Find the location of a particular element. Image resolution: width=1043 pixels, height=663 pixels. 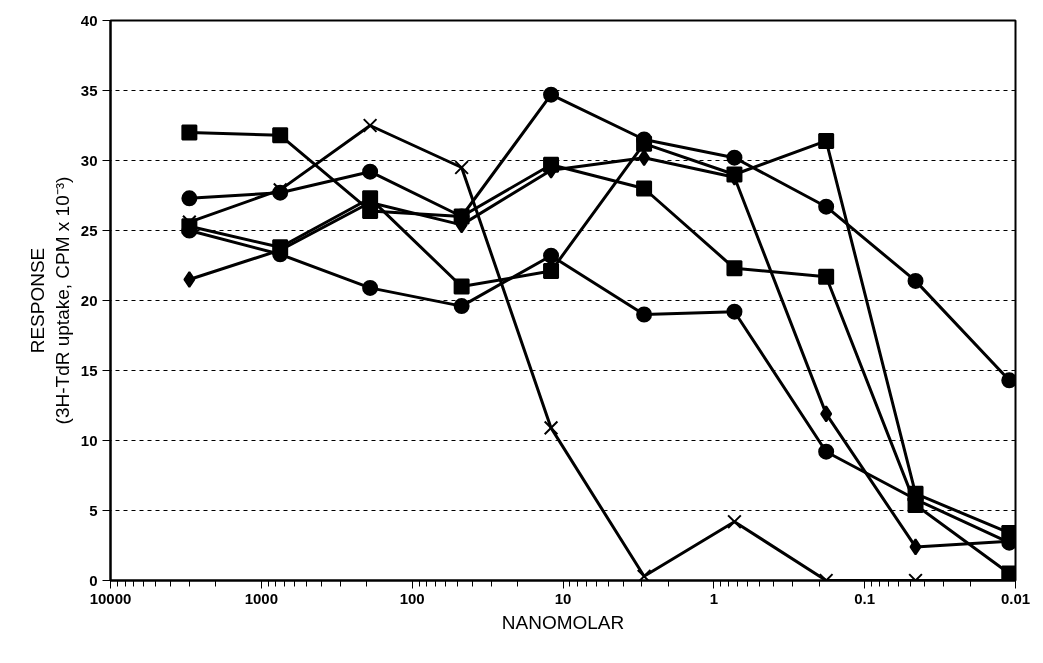

x-tick-label: 10 is located at coordinates (563, 598).